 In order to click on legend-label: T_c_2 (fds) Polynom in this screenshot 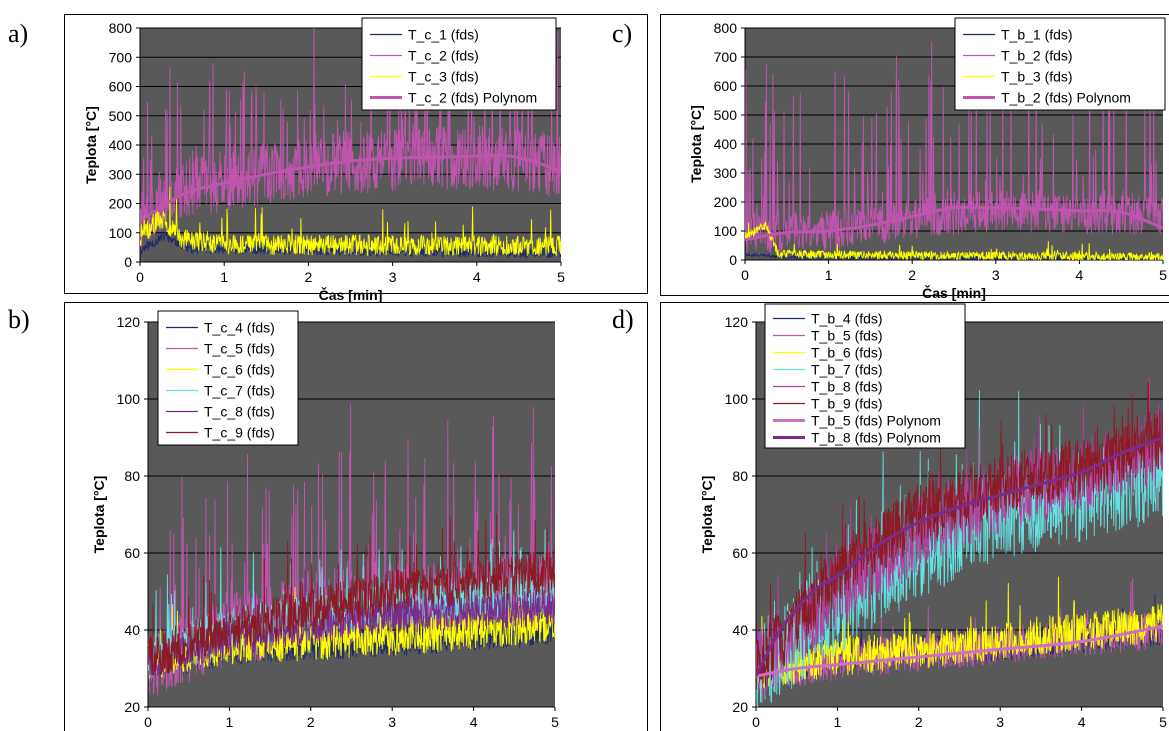, I will do `click(472, 98)`.